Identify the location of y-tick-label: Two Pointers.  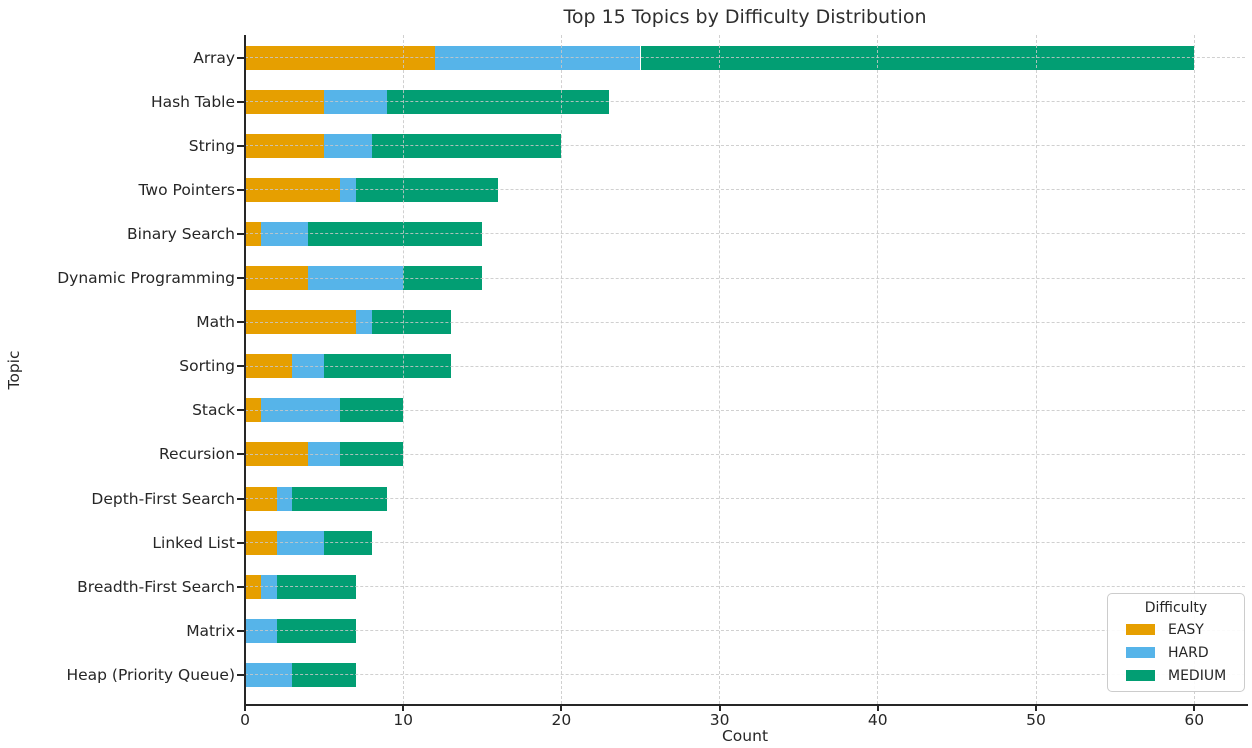
(186, 189).